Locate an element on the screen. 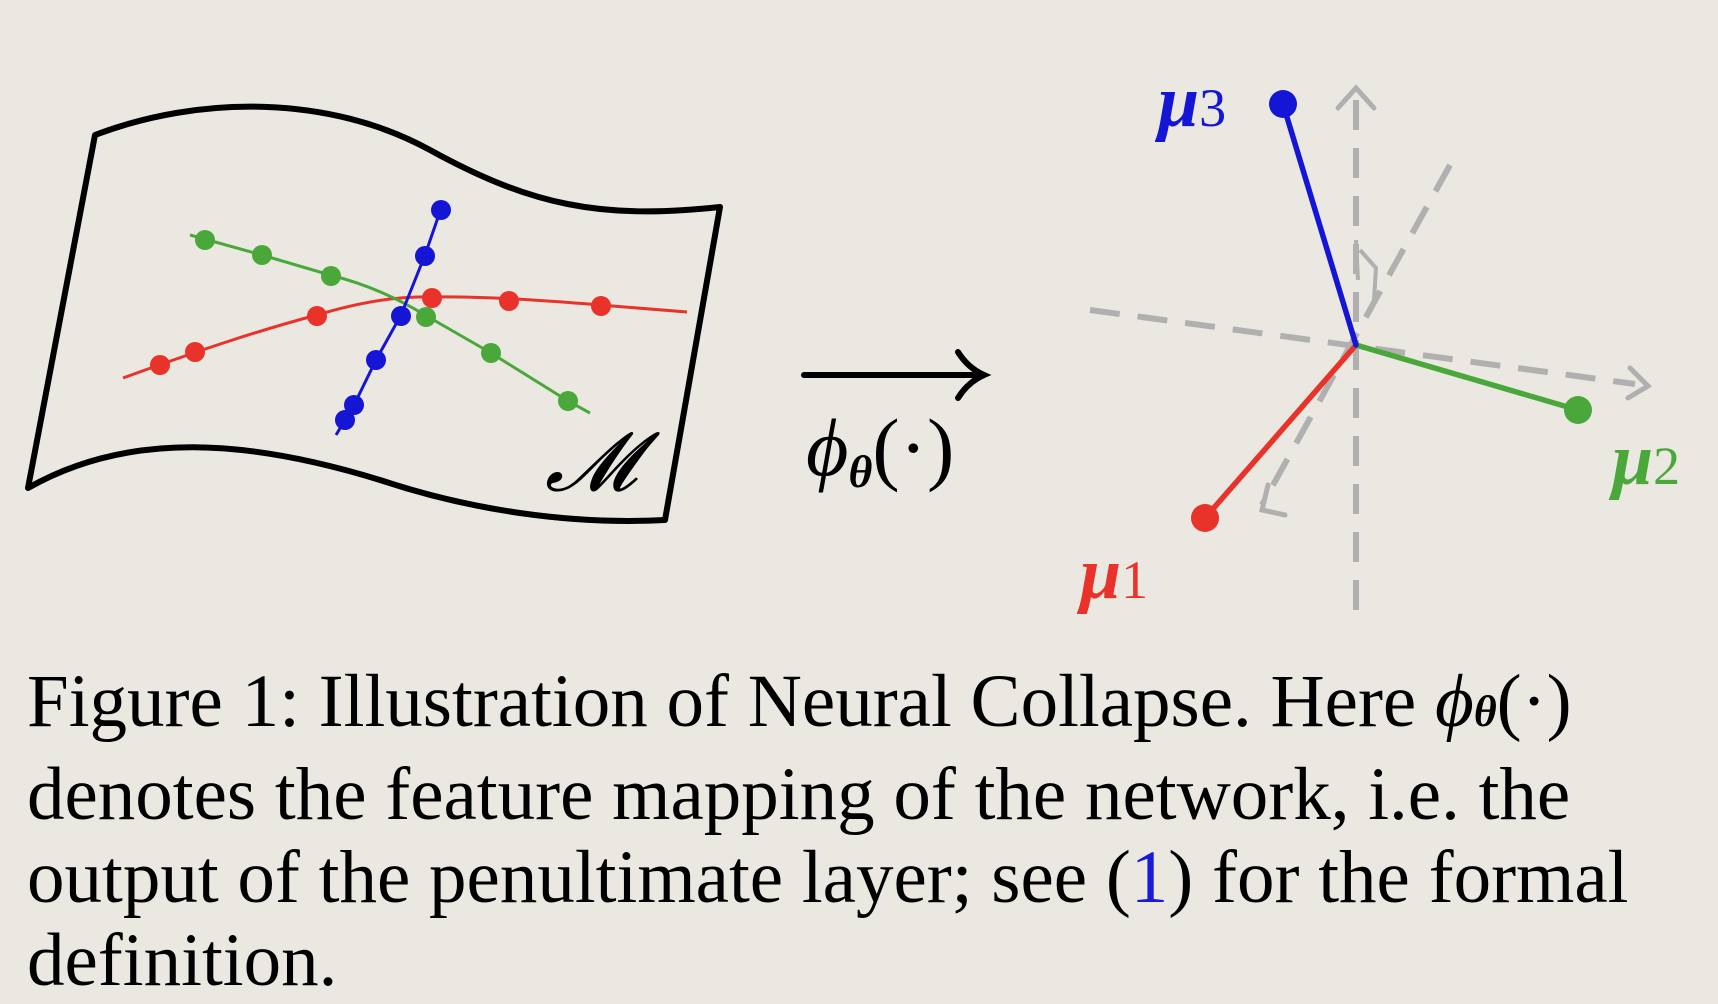 The width and height of the screenshot is (1718, 1004). equation-reference-link: 1 is located at coordinates (1149, 877).